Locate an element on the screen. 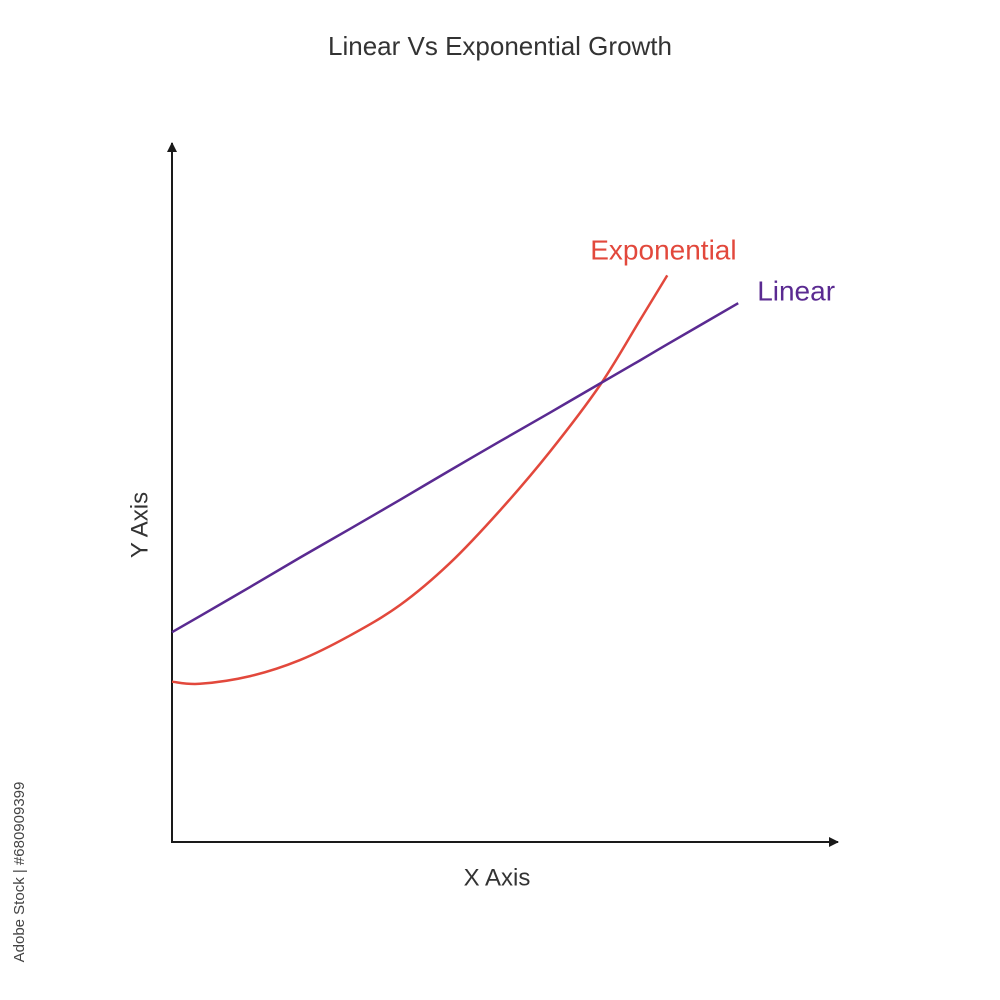 Image resolution: width=1000 pixels, height=1000 pixels. chart-title: Linear Vs Exponential Growth is located at coordinates (500, 46).